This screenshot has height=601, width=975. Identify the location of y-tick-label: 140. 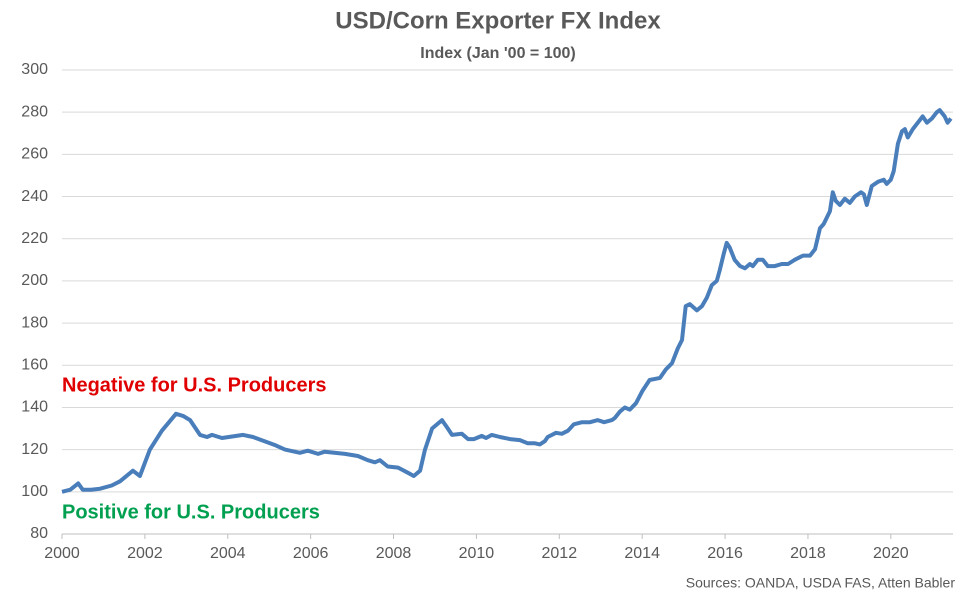
(34, 407).